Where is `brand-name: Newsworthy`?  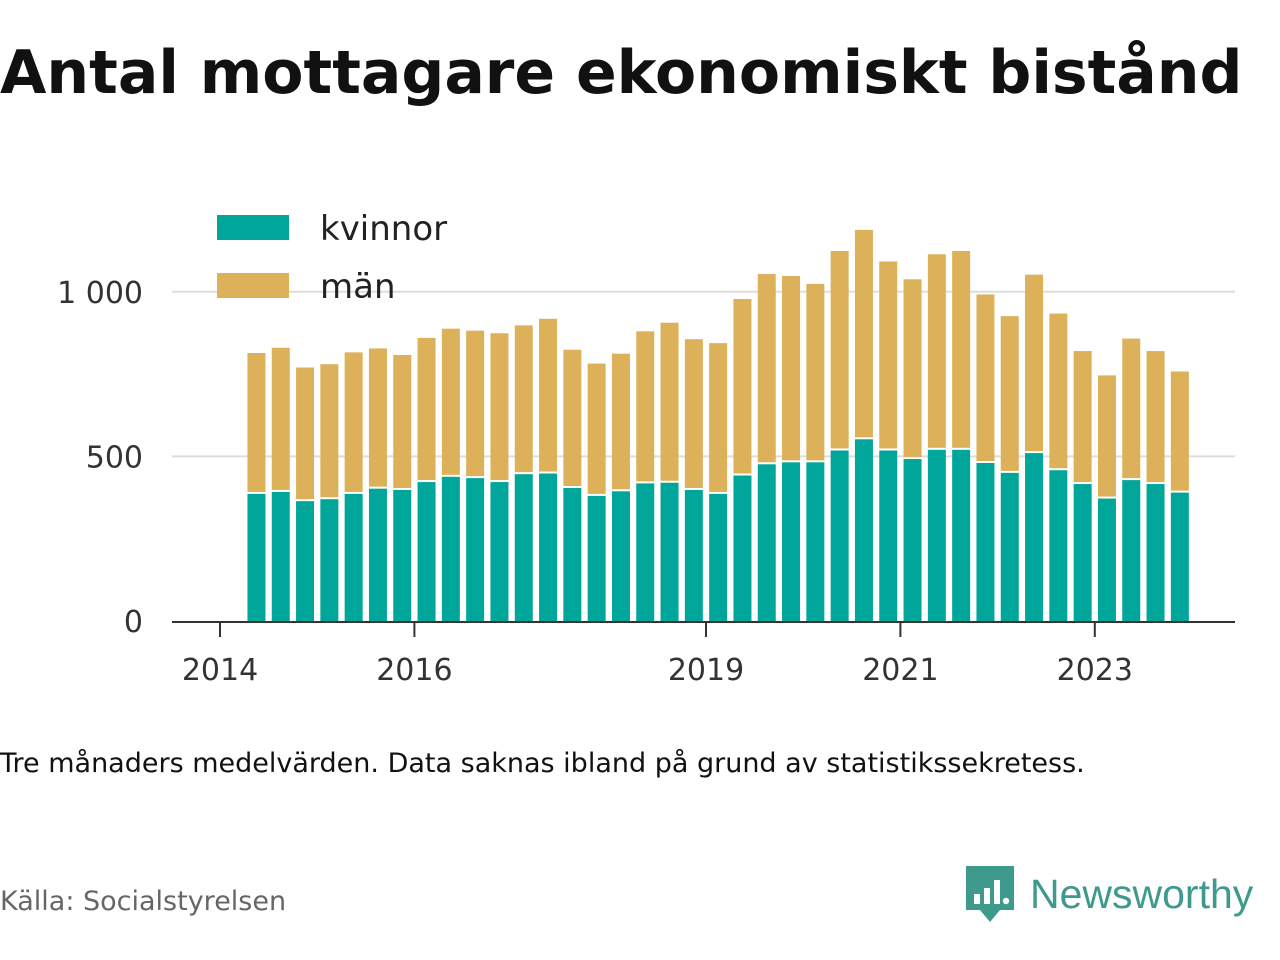
brand-name: Newsworthy is located at coordinates (1142, 893).